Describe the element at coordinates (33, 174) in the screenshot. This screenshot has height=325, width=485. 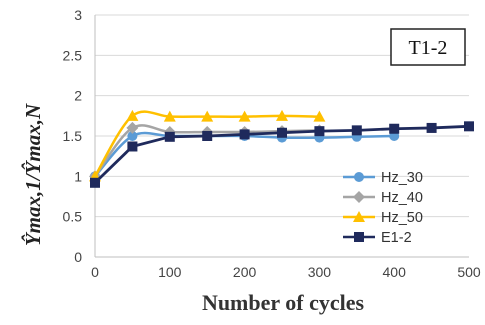
I see `y-axis-label: Ŷmax,1/Ŷmax,N` at that location.